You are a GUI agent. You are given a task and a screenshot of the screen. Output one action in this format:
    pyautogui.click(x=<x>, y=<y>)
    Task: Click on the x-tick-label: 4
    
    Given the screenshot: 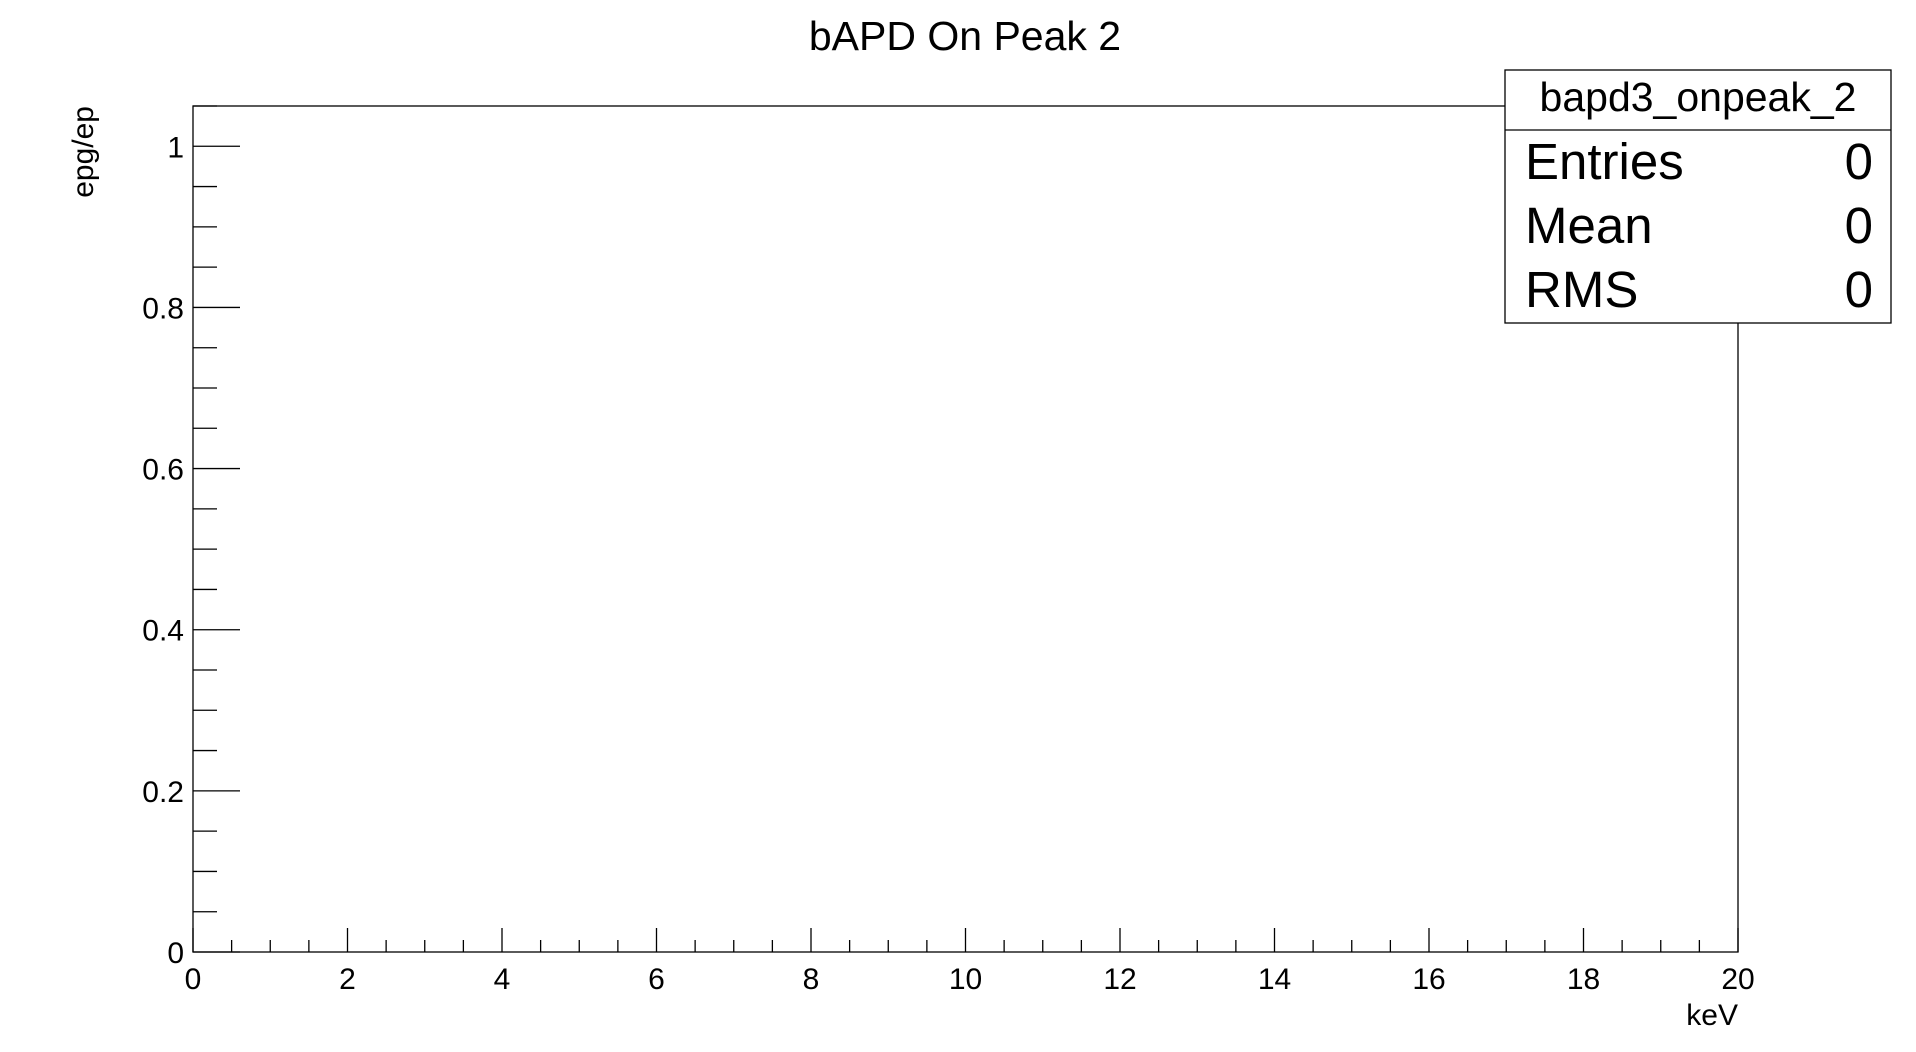 What is the action you would take?
    pyautogui.click(x=502, y=979)
    